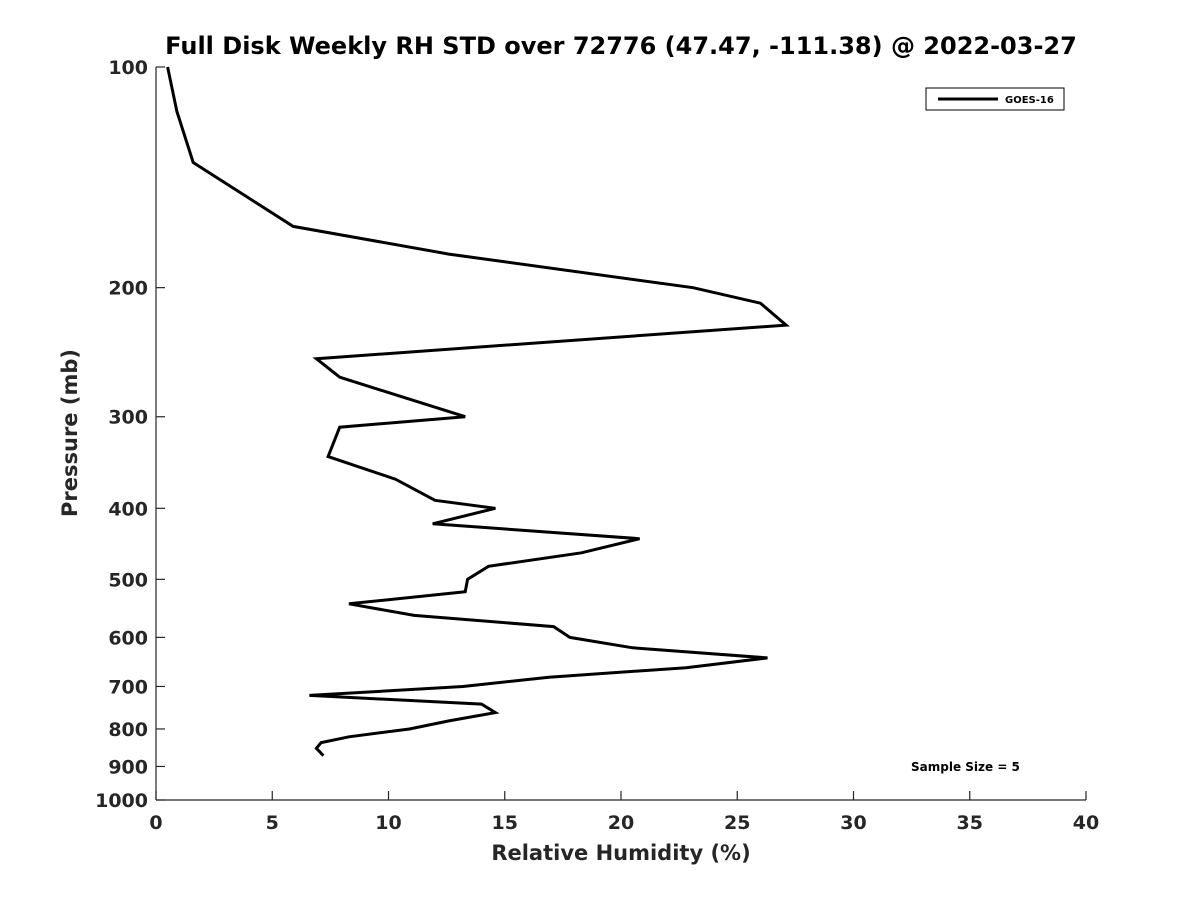 The height and width of the screenshot is (900, 1200). What do you see at coordinates (1029, 100) in the screenshot?
I see `legend-label-goes-16: GOES-16` at bounding box center [1029, 100].